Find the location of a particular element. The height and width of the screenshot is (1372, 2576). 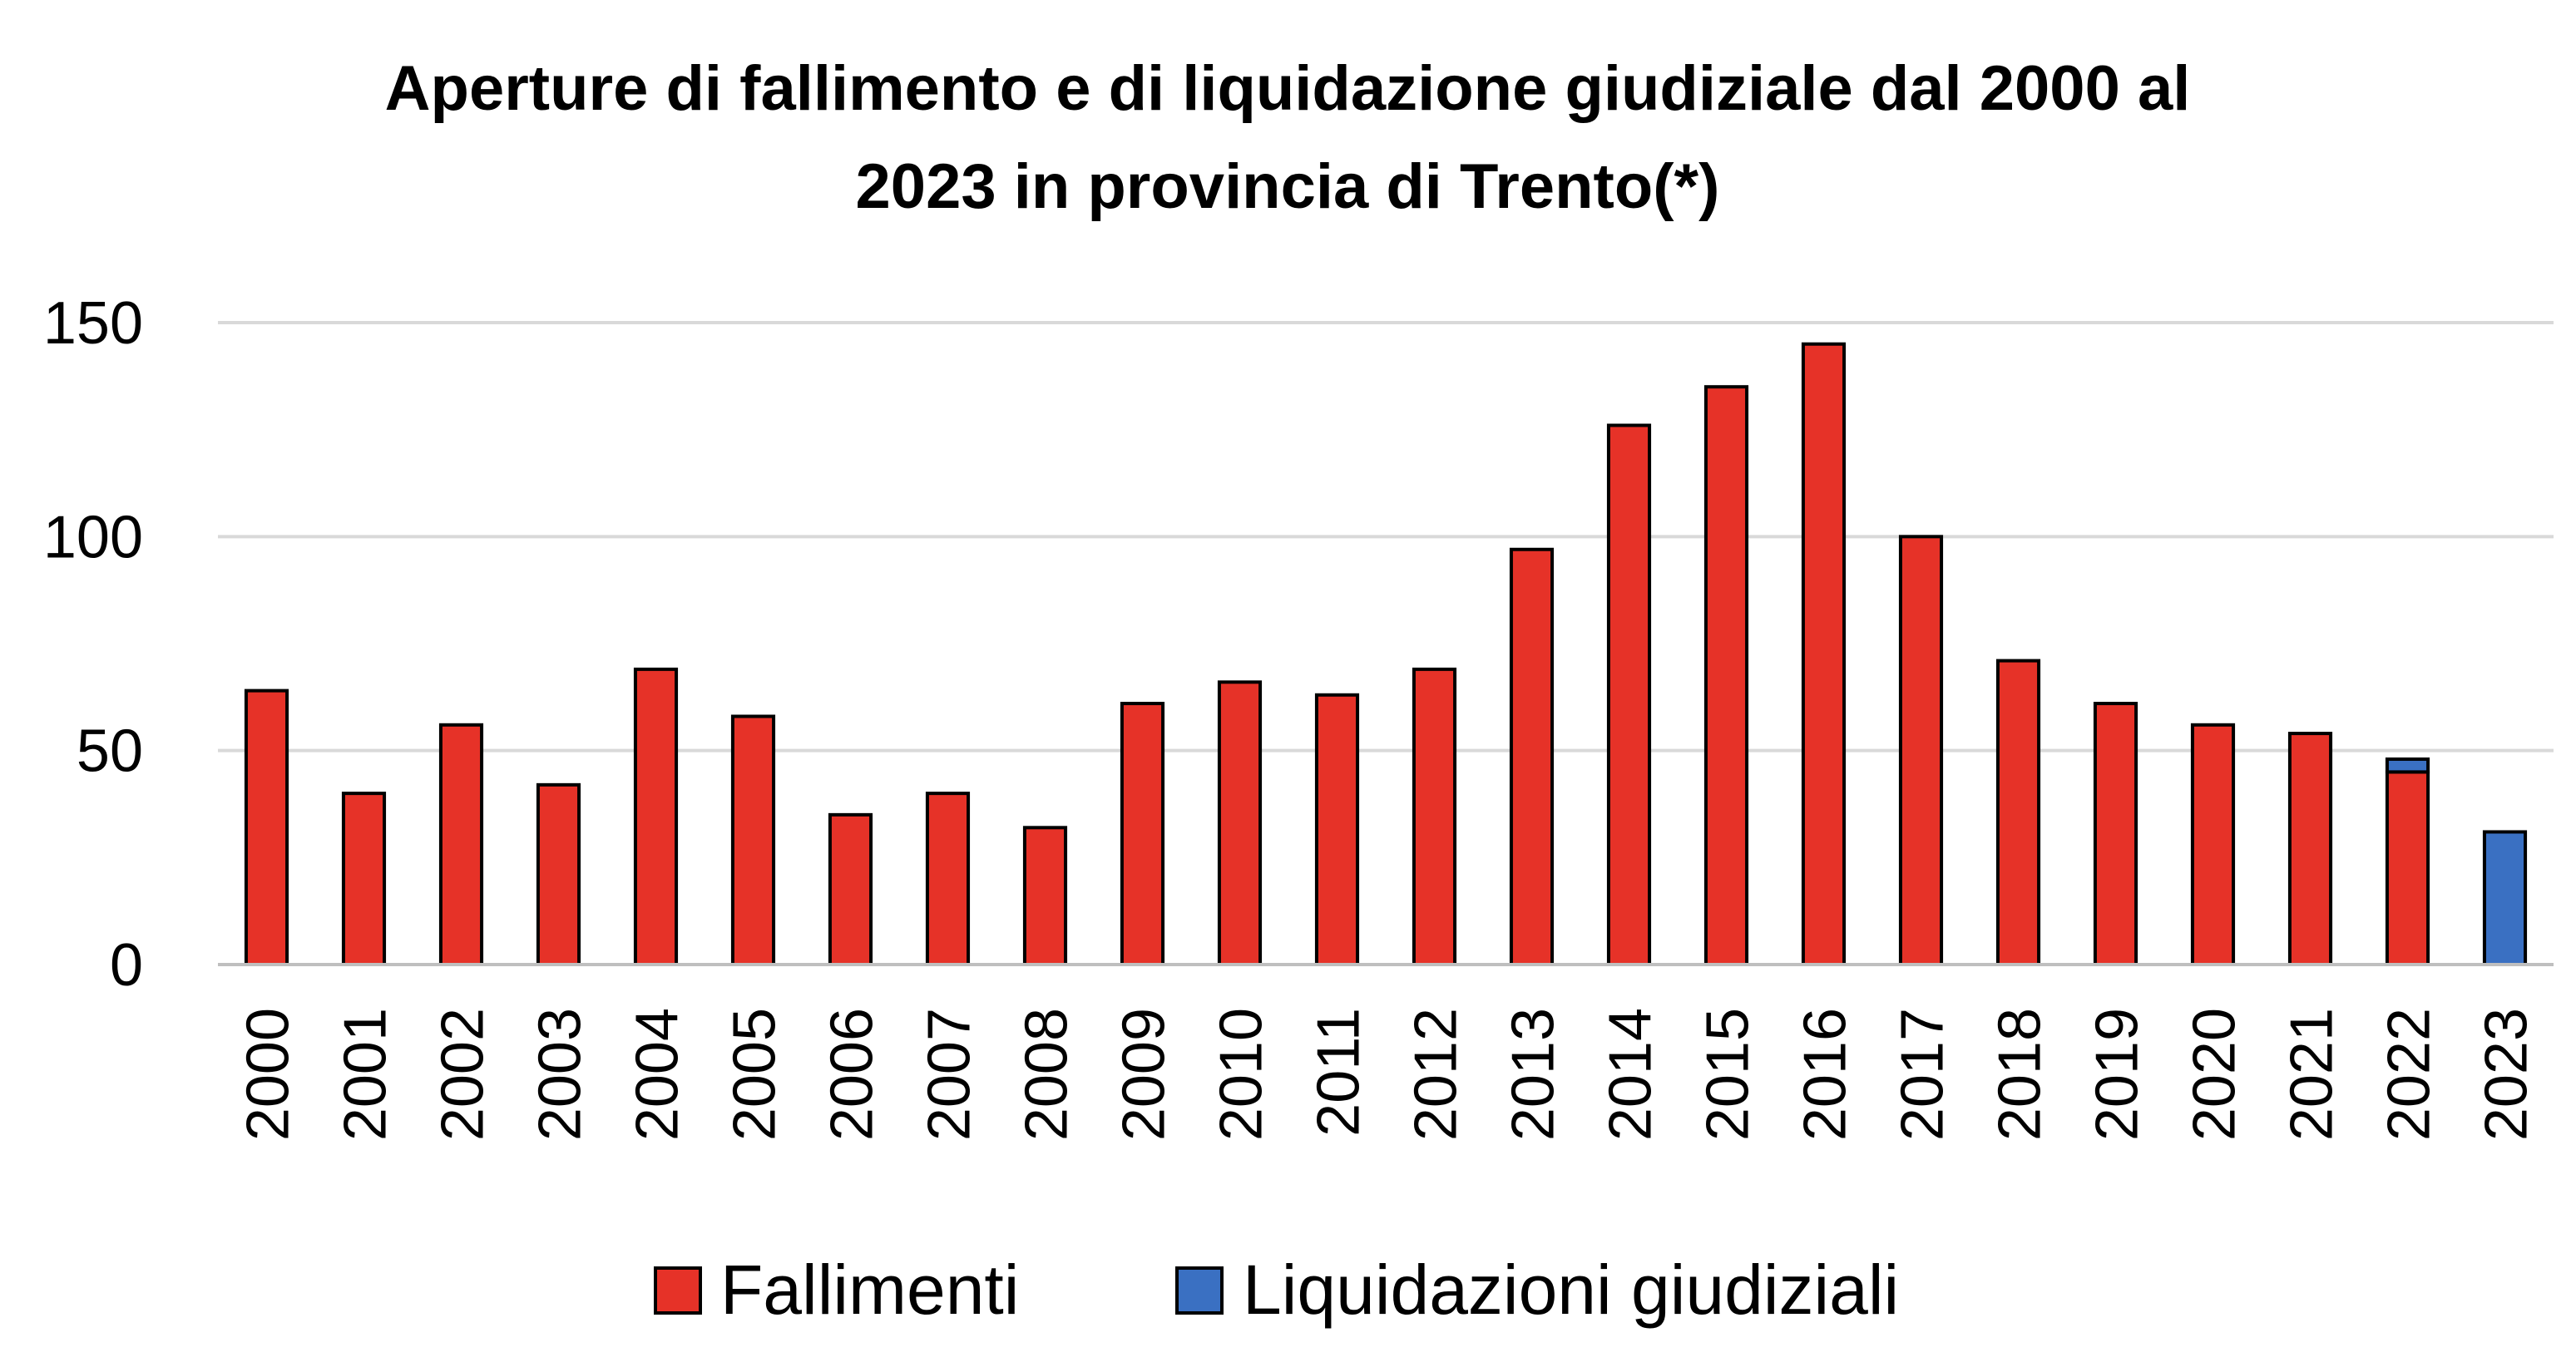

legend-label-fallimenti: Fallimenti is located at coordinates (869, 1290).